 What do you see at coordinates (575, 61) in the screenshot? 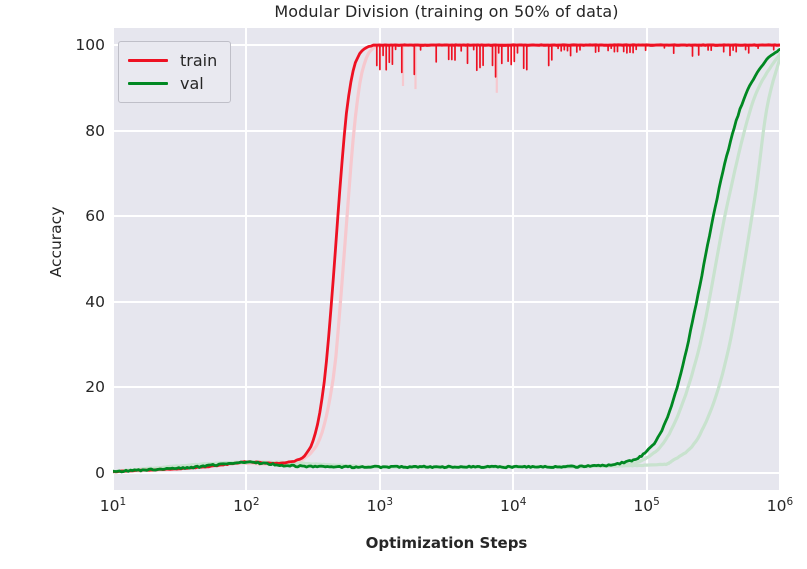
I see `train-plateau-spikes` at bounding box center [575, 61].